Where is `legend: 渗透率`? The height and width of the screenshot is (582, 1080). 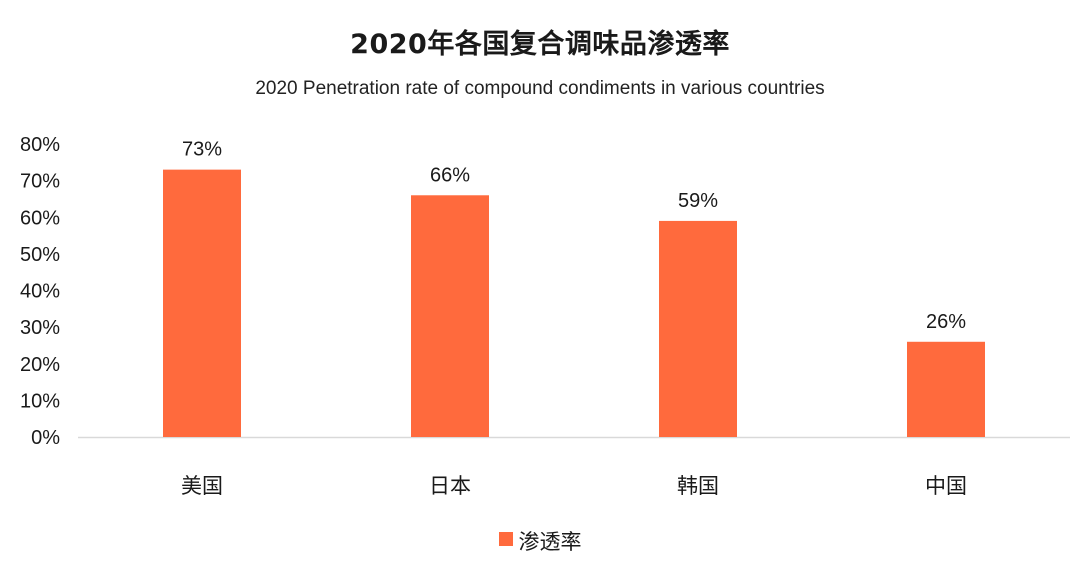 legend: 渗透率 is located at coordinates (540, 541).